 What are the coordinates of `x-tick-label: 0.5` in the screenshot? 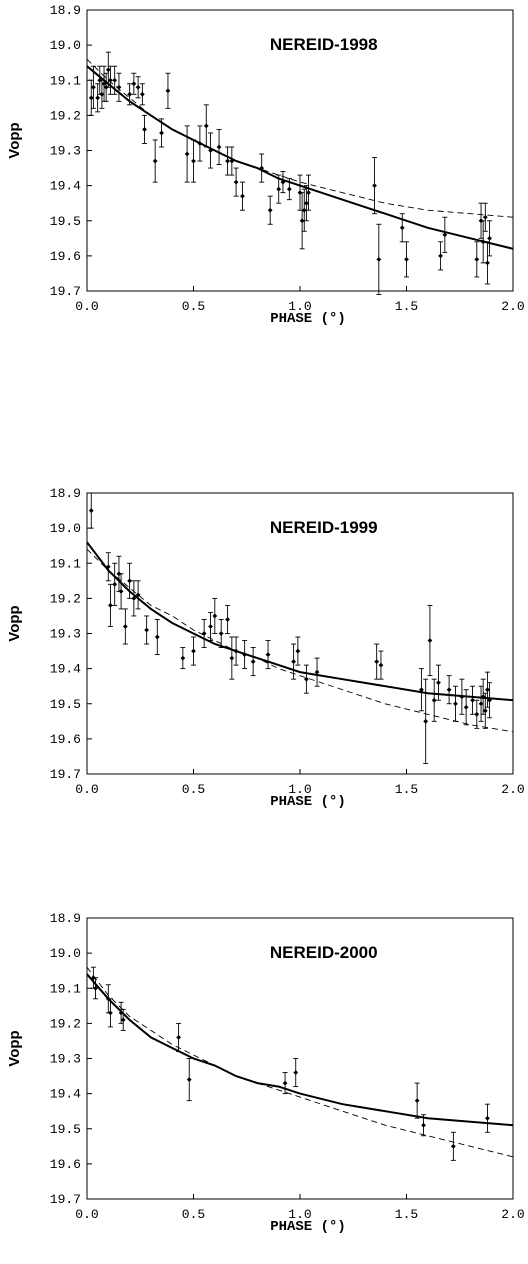 It's located at (193, 789).